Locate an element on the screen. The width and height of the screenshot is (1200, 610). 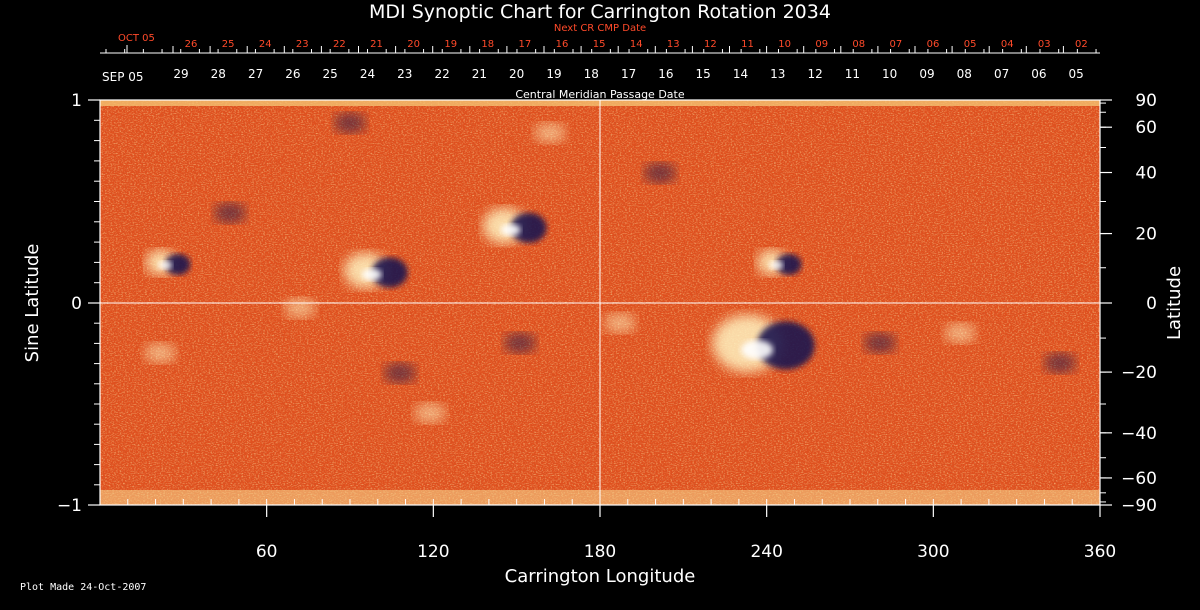
next-cr-date-label: 12 is located at coordinates (710, 44).